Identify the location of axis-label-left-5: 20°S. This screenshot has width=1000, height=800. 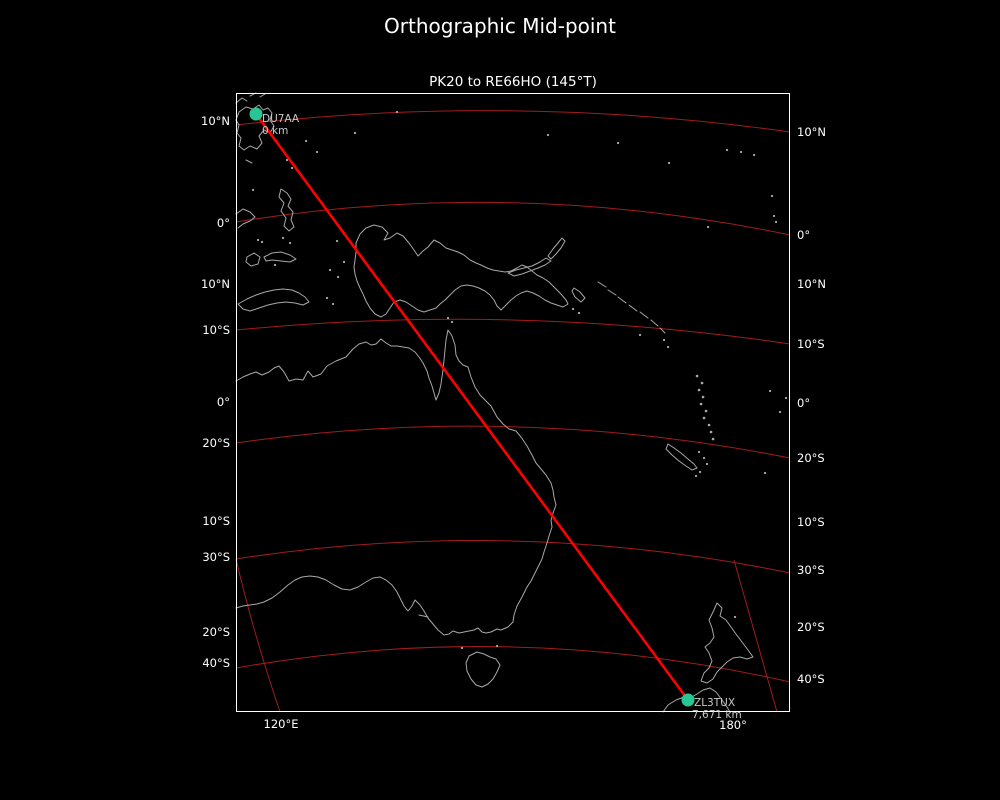
(216, 443).